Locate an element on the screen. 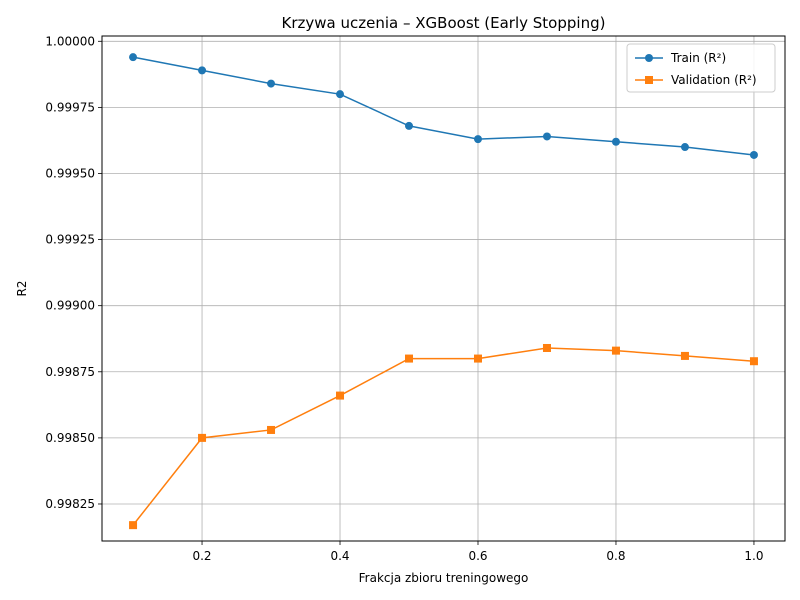 This screenshot has width=800, height=600. legend-item: Validation (R²) is located at coordinates (696, 80).